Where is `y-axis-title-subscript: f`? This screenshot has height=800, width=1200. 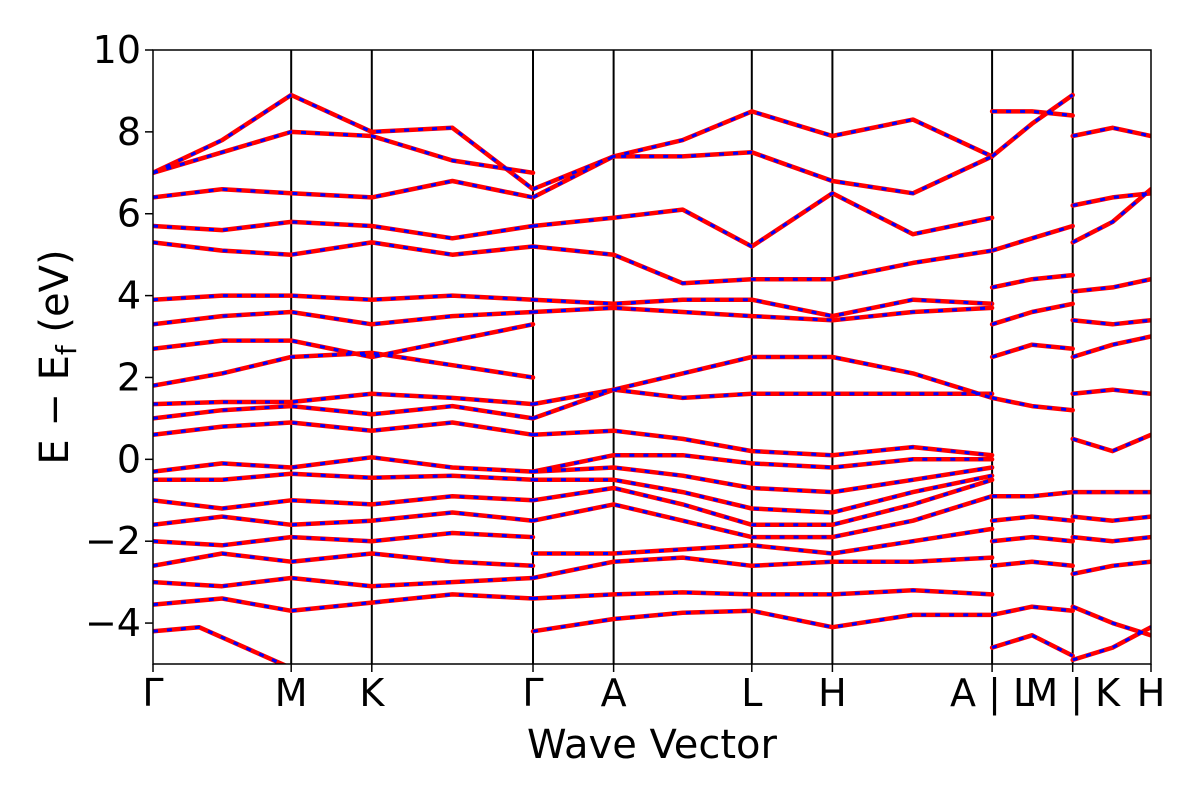 y-axis-title-subscript: f is located at coordinates (66, 349).